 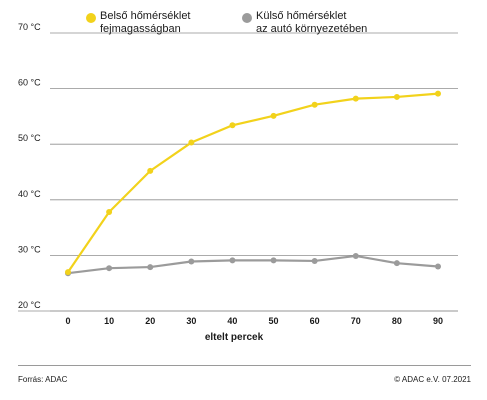 I want to click on legend-outer-label-line2: az autó környezetében, so click(x=312, y=29).